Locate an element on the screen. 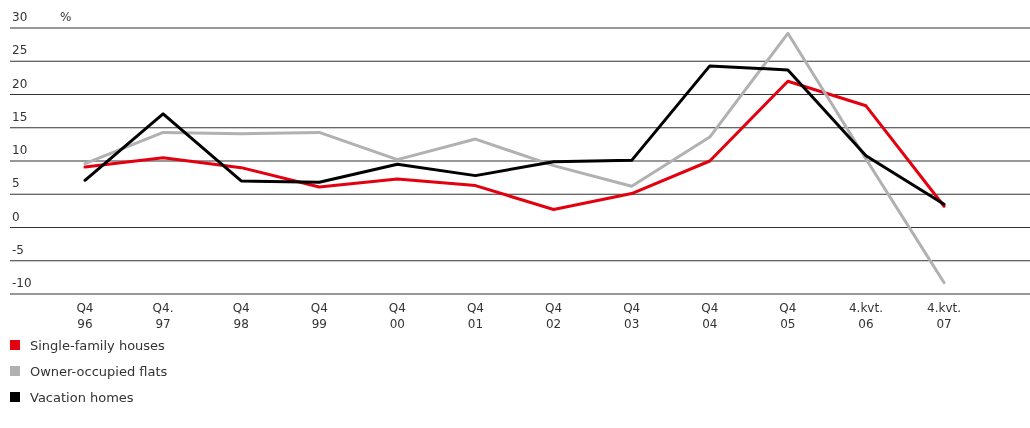 The image size is (1030, 428). x-tick-label: Q4 00 is located at coordinates (397, 316).